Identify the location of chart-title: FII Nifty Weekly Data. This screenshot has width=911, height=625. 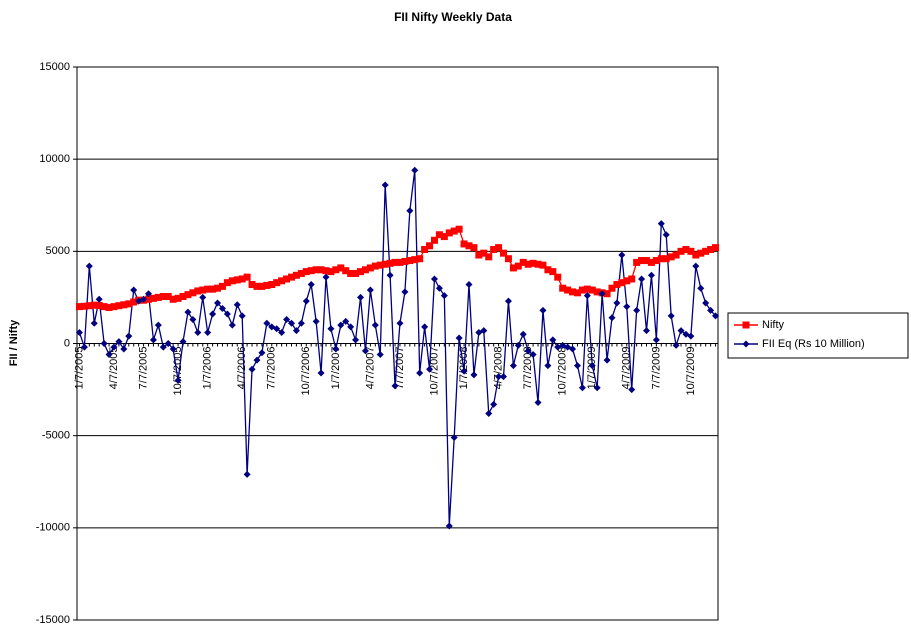
(453, 17).